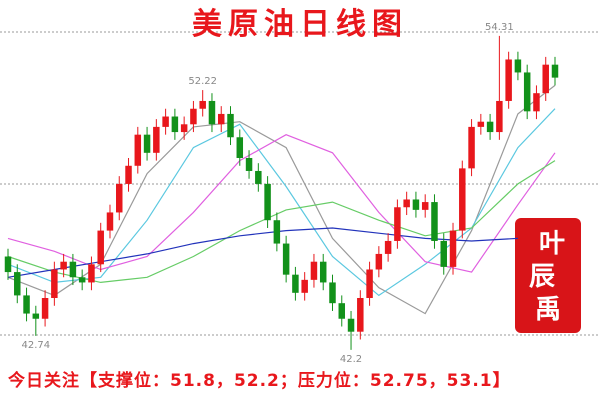 The width and height of the screenshot is (600, 418). I want to click on logo-stamp, so click(548, 275).